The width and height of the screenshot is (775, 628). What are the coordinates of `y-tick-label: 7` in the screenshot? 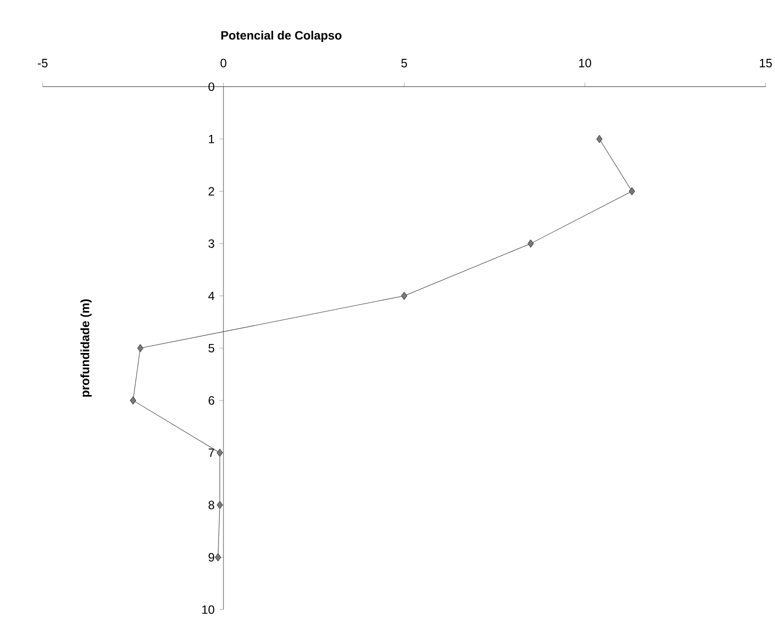 It's located at (211, 452).